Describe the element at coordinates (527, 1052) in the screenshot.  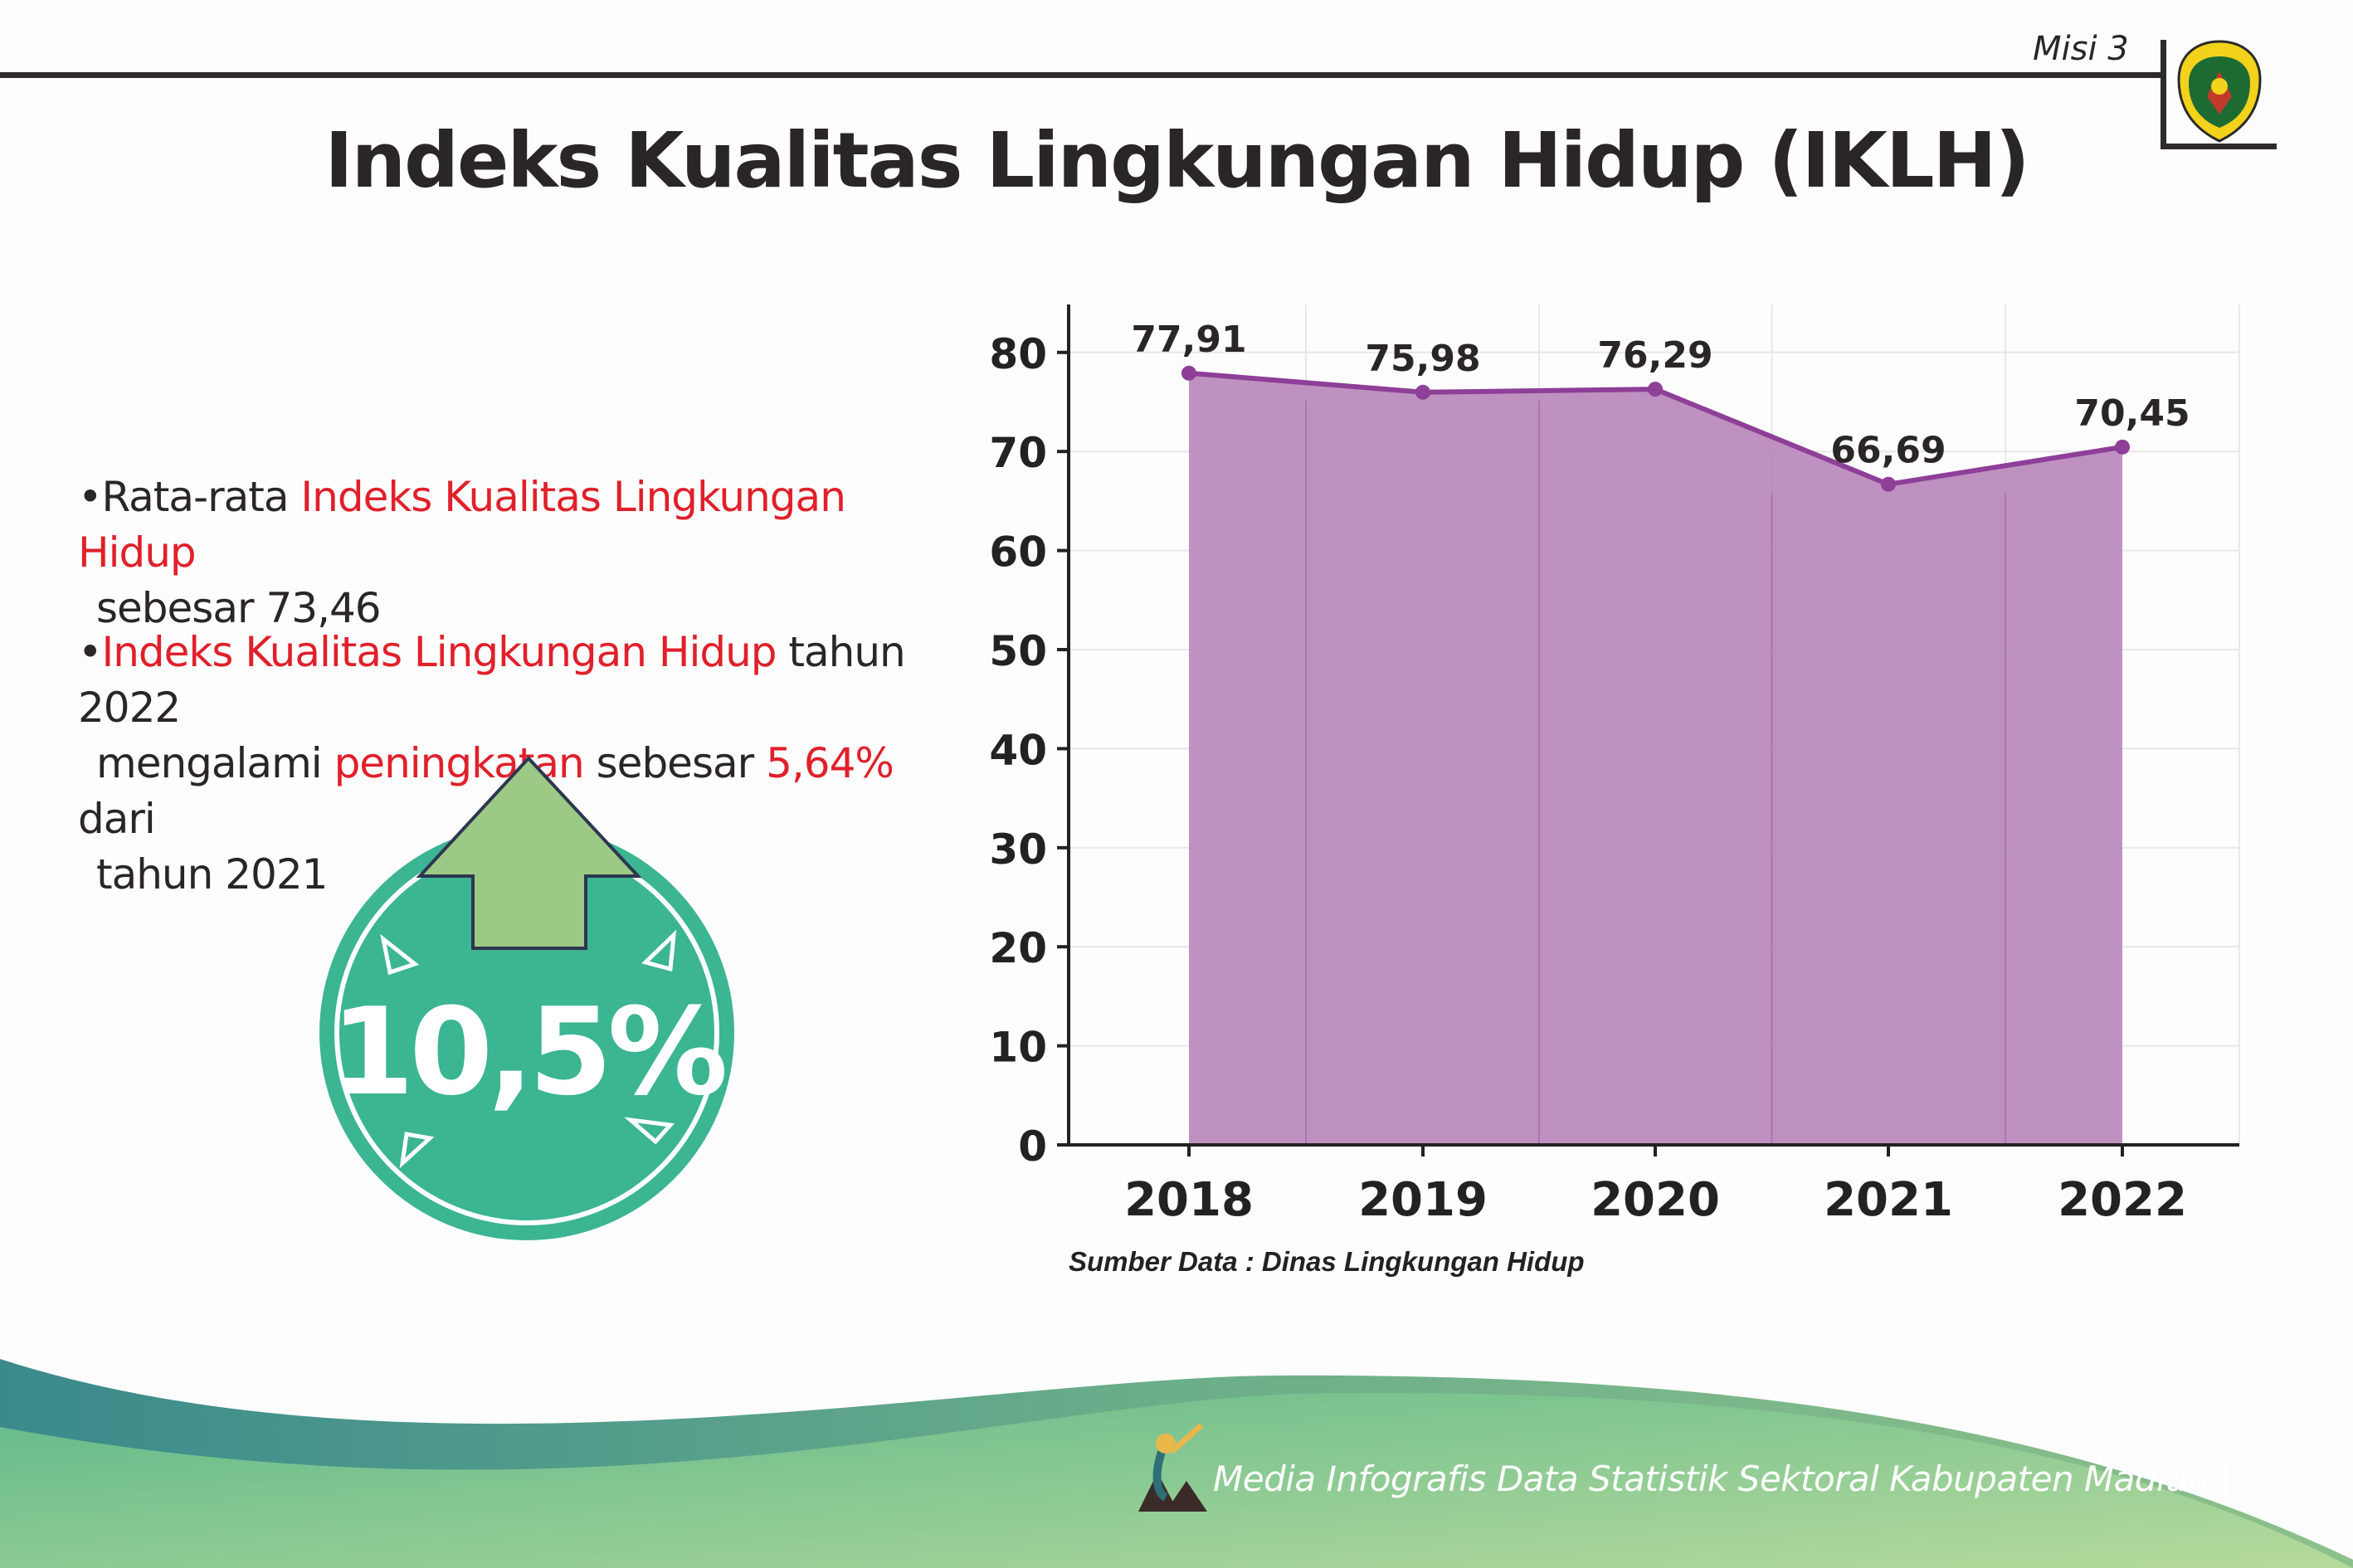
I see `badge-value: 10,5%` at that location.